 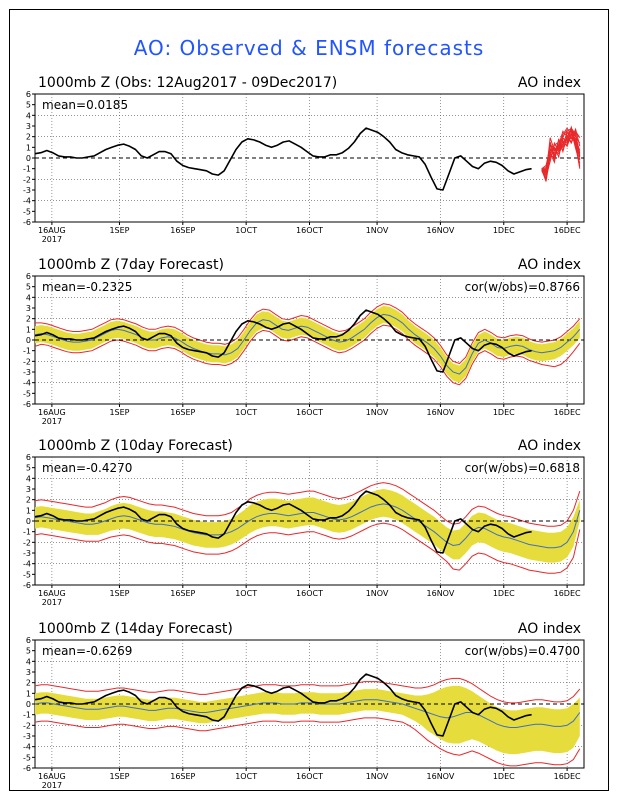 I want to click on panel-title: 1000mb Z (10day Forecast), so click(x=135, y=446).